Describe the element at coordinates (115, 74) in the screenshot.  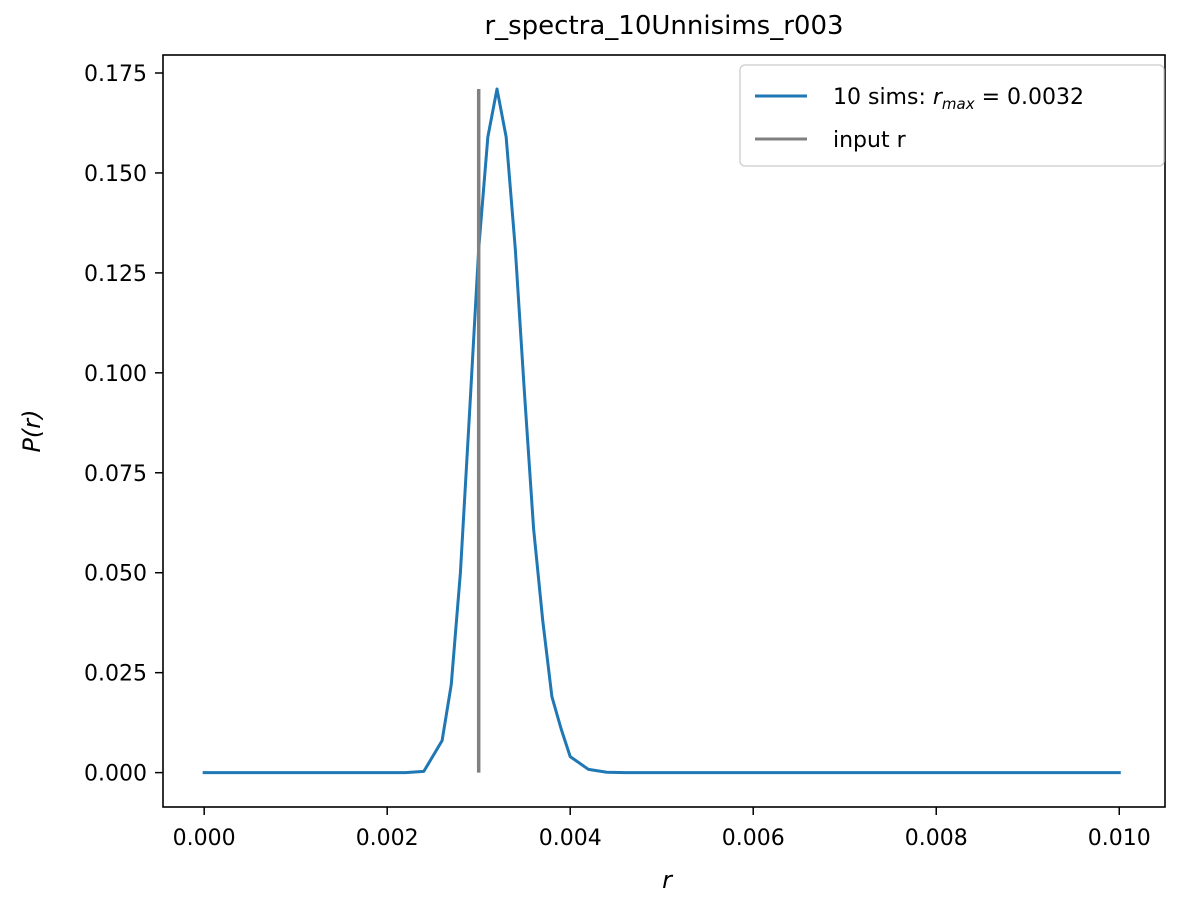
I see `y-tick-label: 0.175` at that location.